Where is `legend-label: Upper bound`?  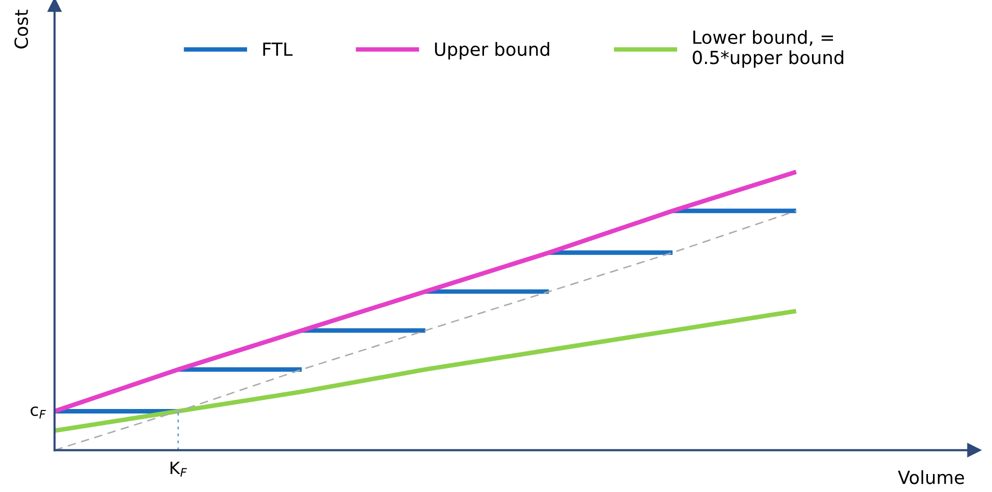 legend-label: Upper bound is located at coordinates (492, 51).